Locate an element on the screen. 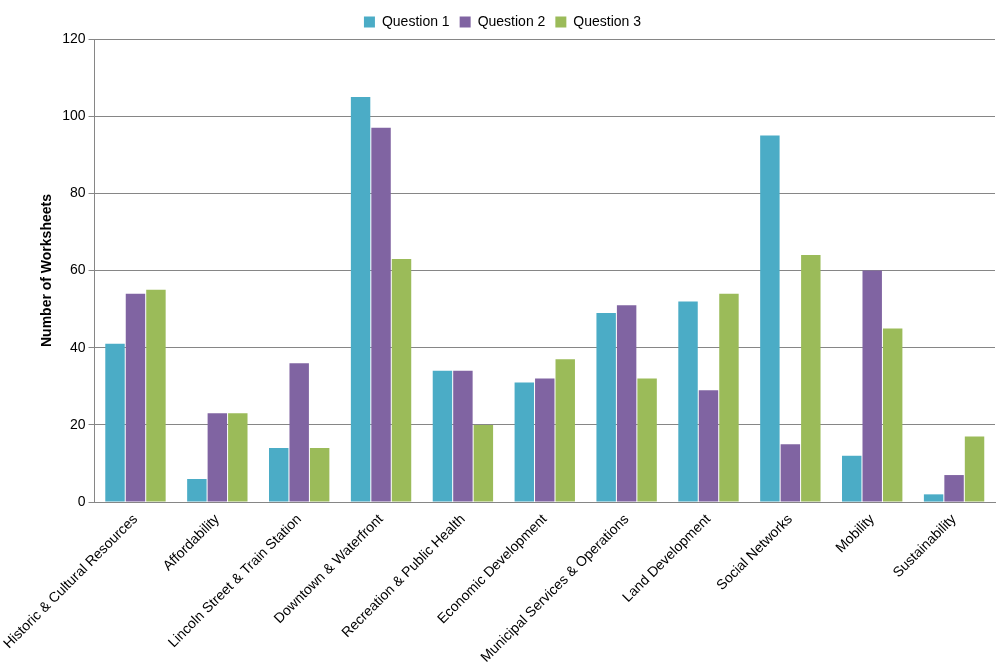 The width and height of the screenshot is (1005, 669). y-axis-title: Number of Worksheets is located at coordinates (45, 270).